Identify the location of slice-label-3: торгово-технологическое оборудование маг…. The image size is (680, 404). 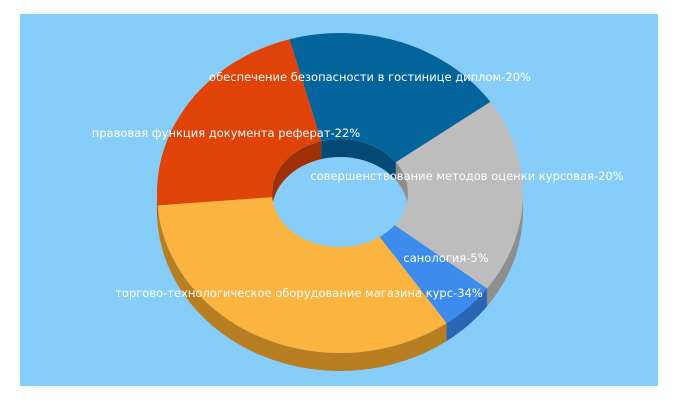
(299, 293).